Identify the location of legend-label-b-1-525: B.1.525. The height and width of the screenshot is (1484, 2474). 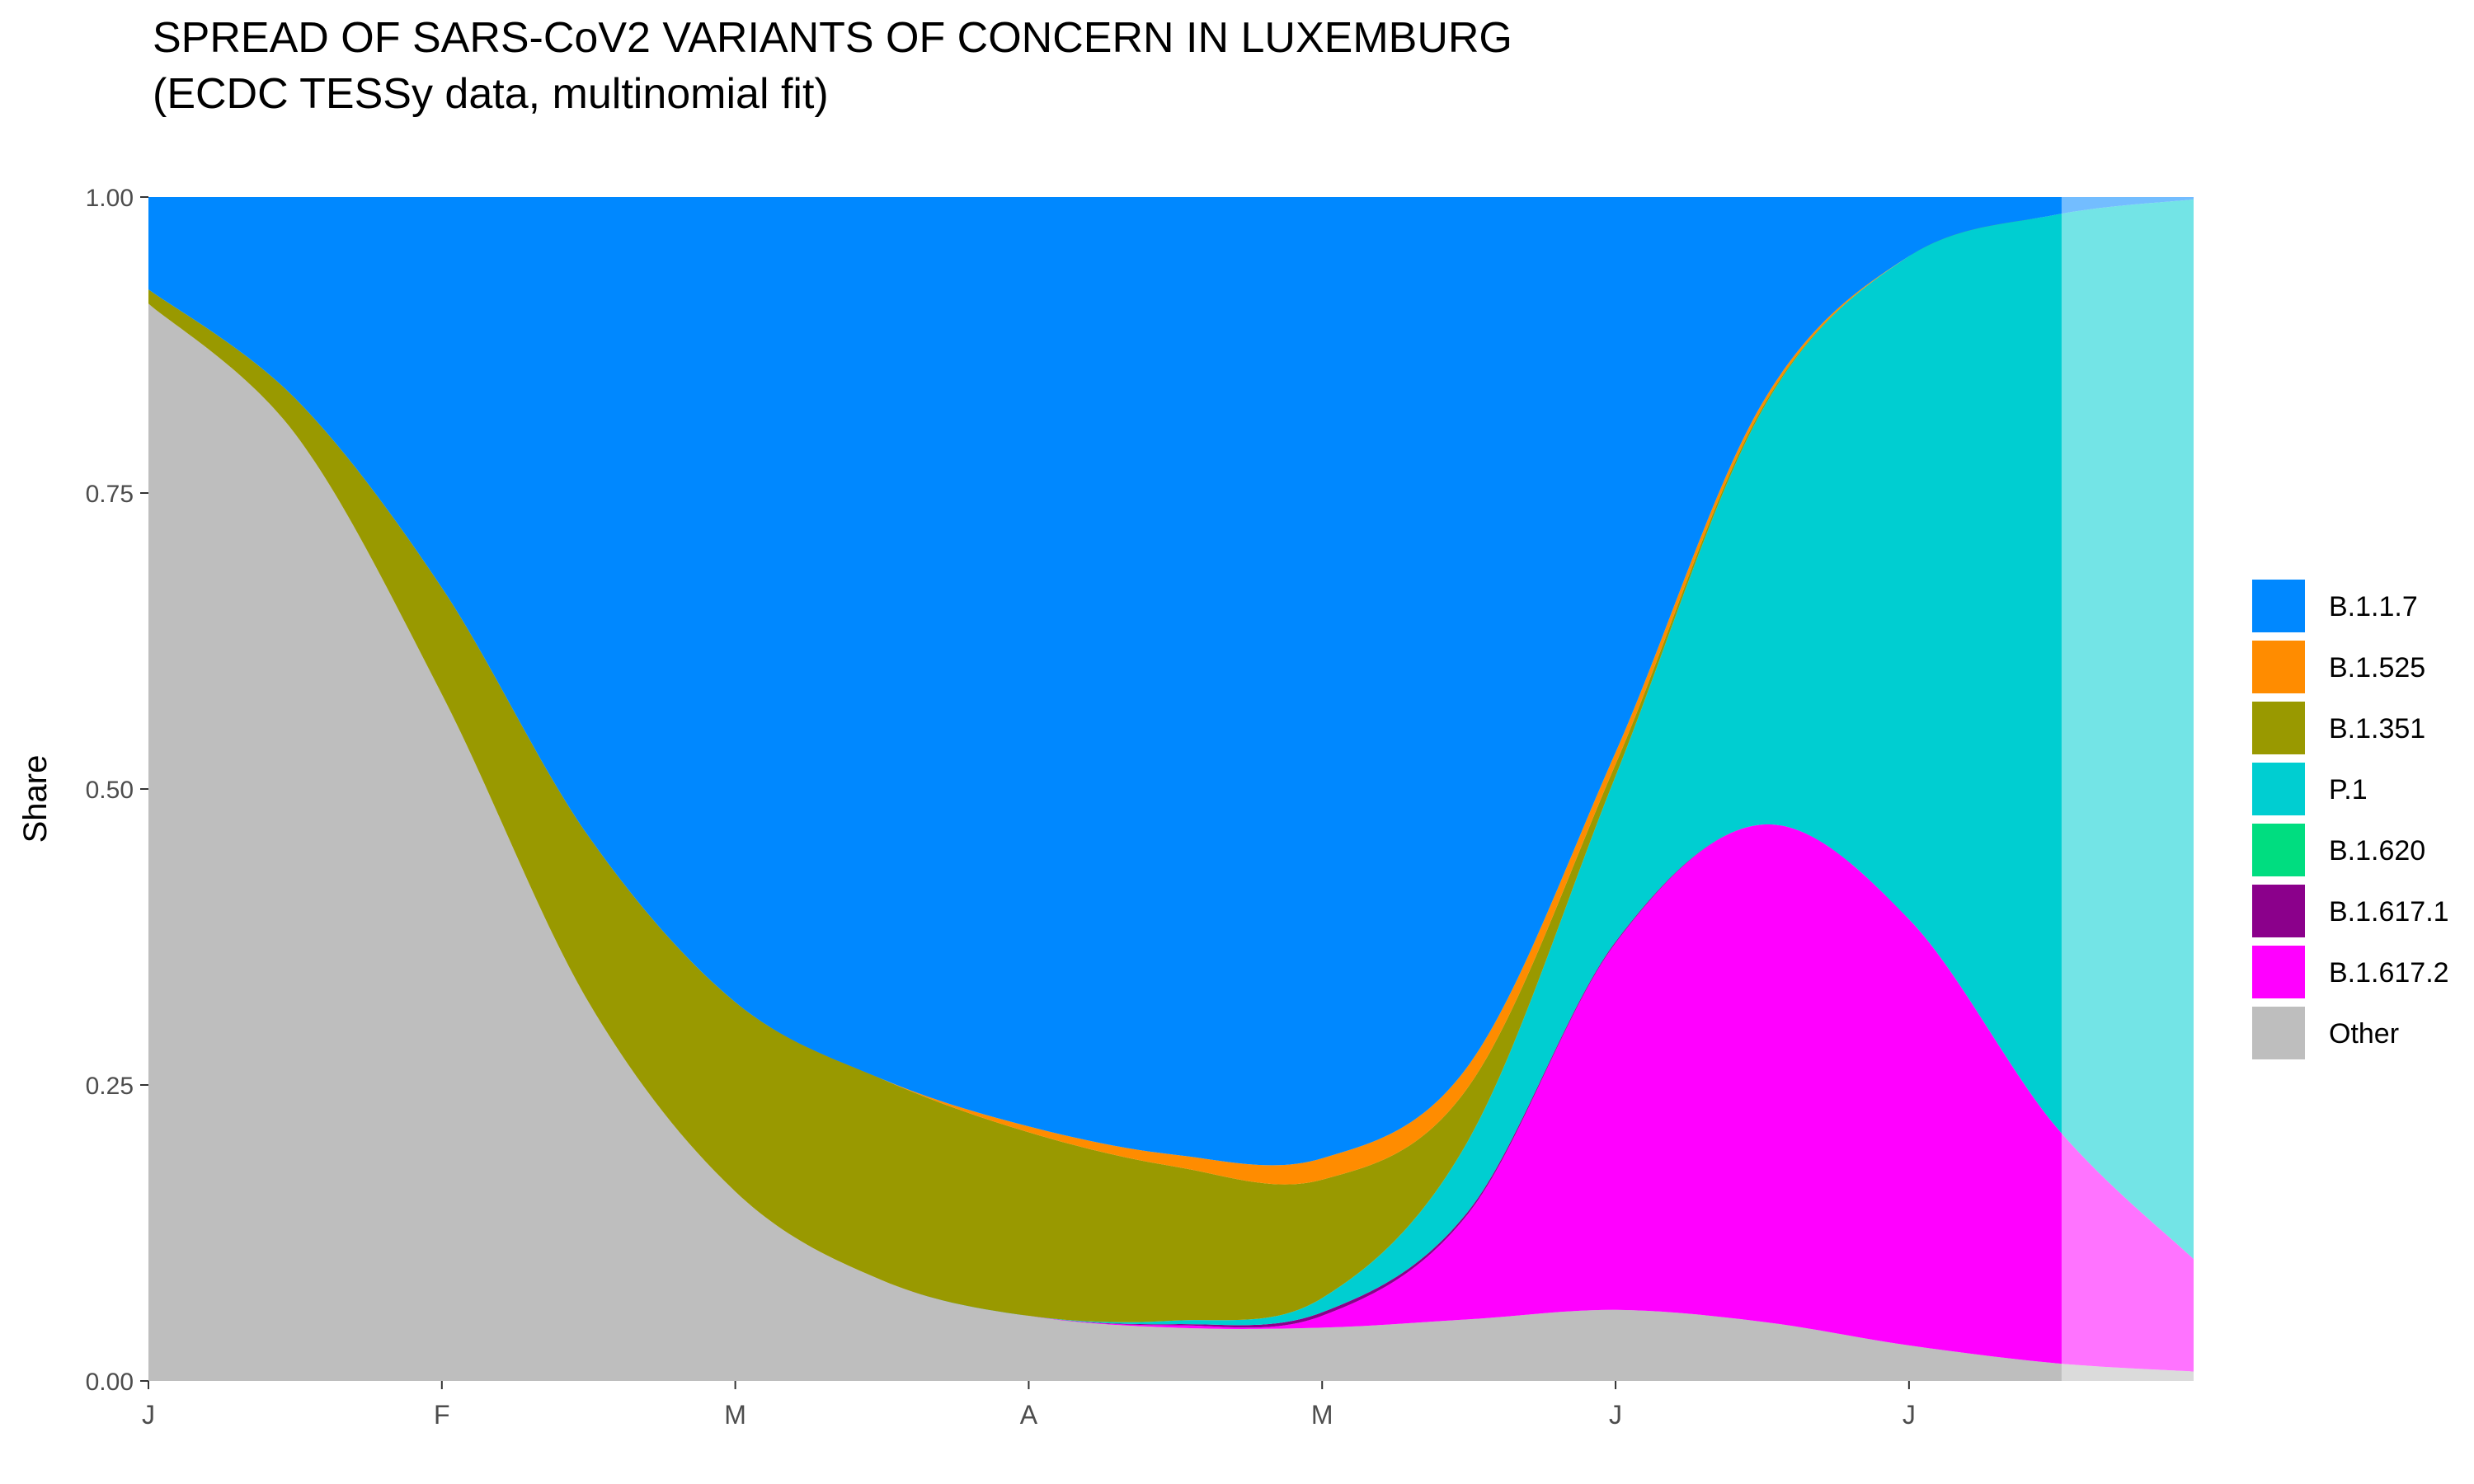
(2377, 667).